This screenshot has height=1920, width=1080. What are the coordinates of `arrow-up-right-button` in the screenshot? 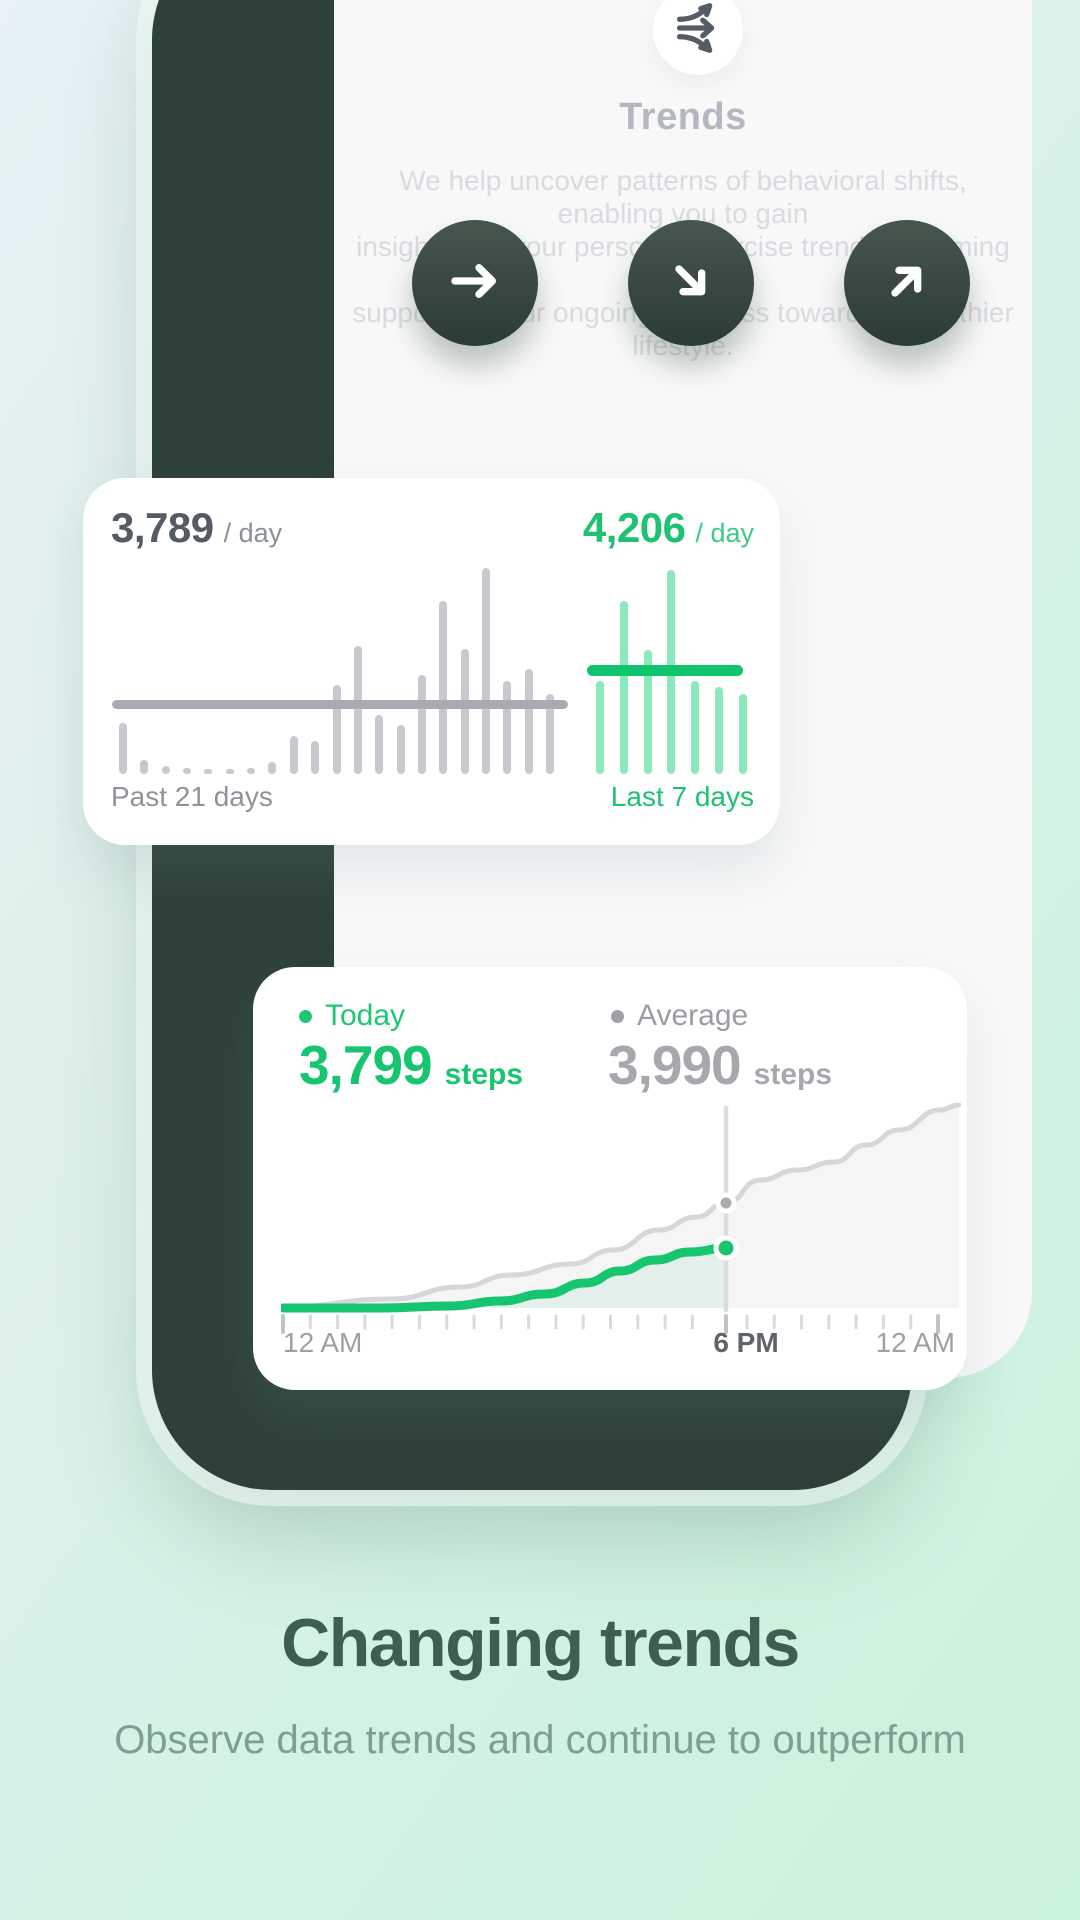 It's located at (907, 283).